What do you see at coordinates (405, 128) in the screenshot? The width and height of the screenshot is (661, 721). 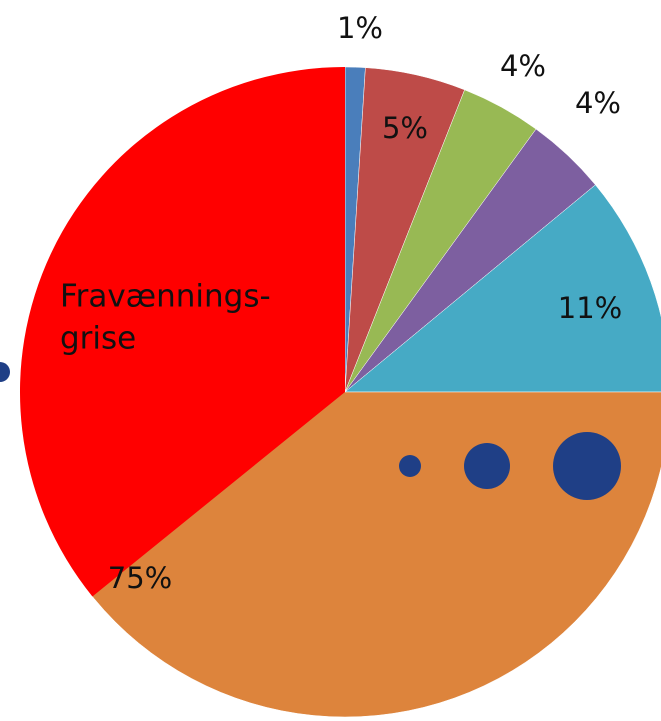 I see `value-label: 5%` at bounding box center [405, 128].